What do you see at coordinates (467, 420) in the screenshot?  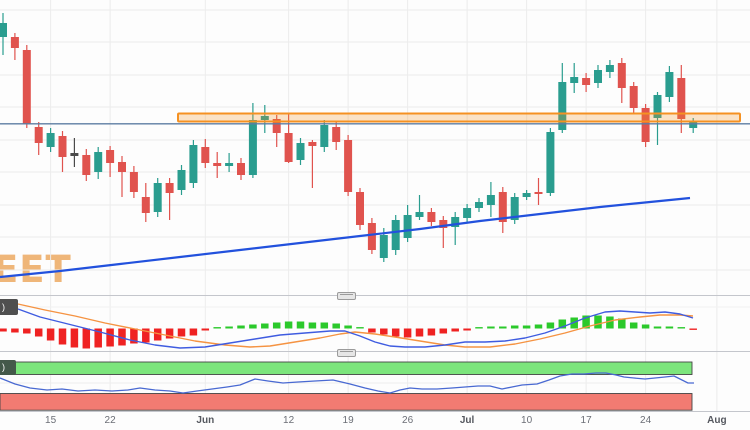 I see `time-axis-label: Jul` at bounding box center [467, 420].